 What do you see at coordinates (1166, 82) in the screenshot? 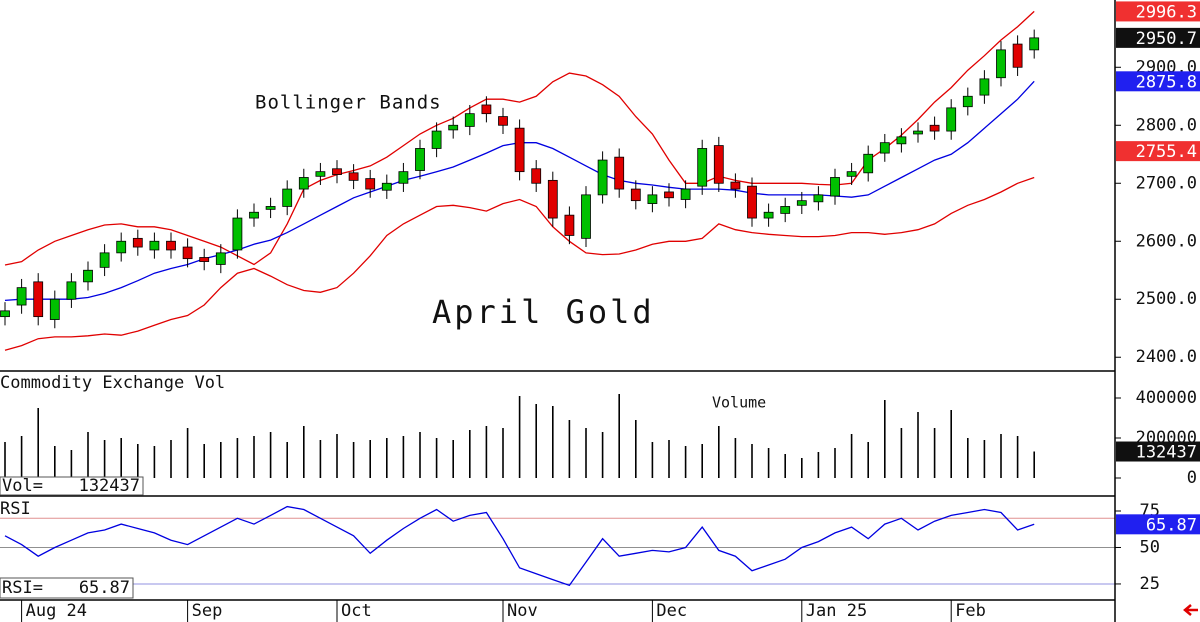
I see `value-label: 2875.8` at bounding box center [1166, 82].